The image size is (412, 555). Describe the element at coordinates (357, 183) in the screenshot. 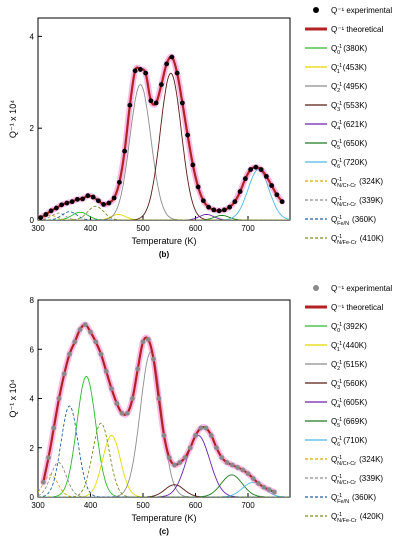

I see `legend-label-peak-7: Q-1 N/Cr-Cr (324K)` at that location.